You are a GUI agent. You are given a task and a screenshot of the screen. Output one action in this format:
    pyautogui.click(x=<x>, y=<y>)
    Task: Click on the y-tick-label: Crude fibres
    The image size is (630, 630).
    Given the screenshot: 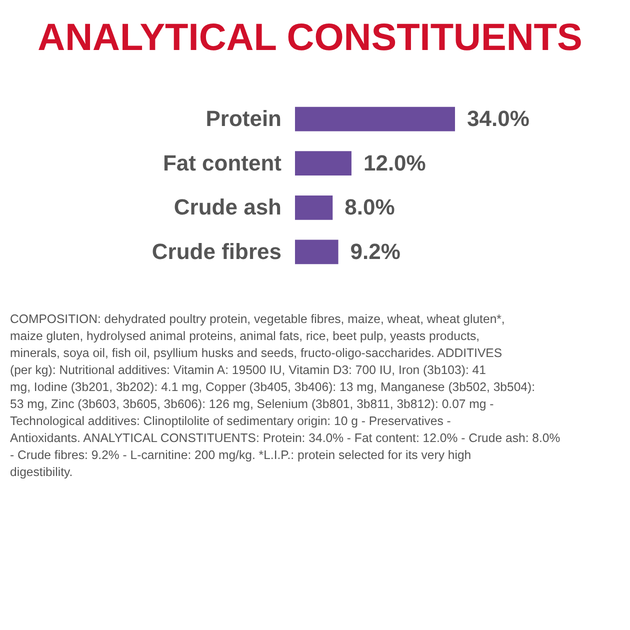 What is the action you would take?
    pyautogui.click(x=217, y=251)
    